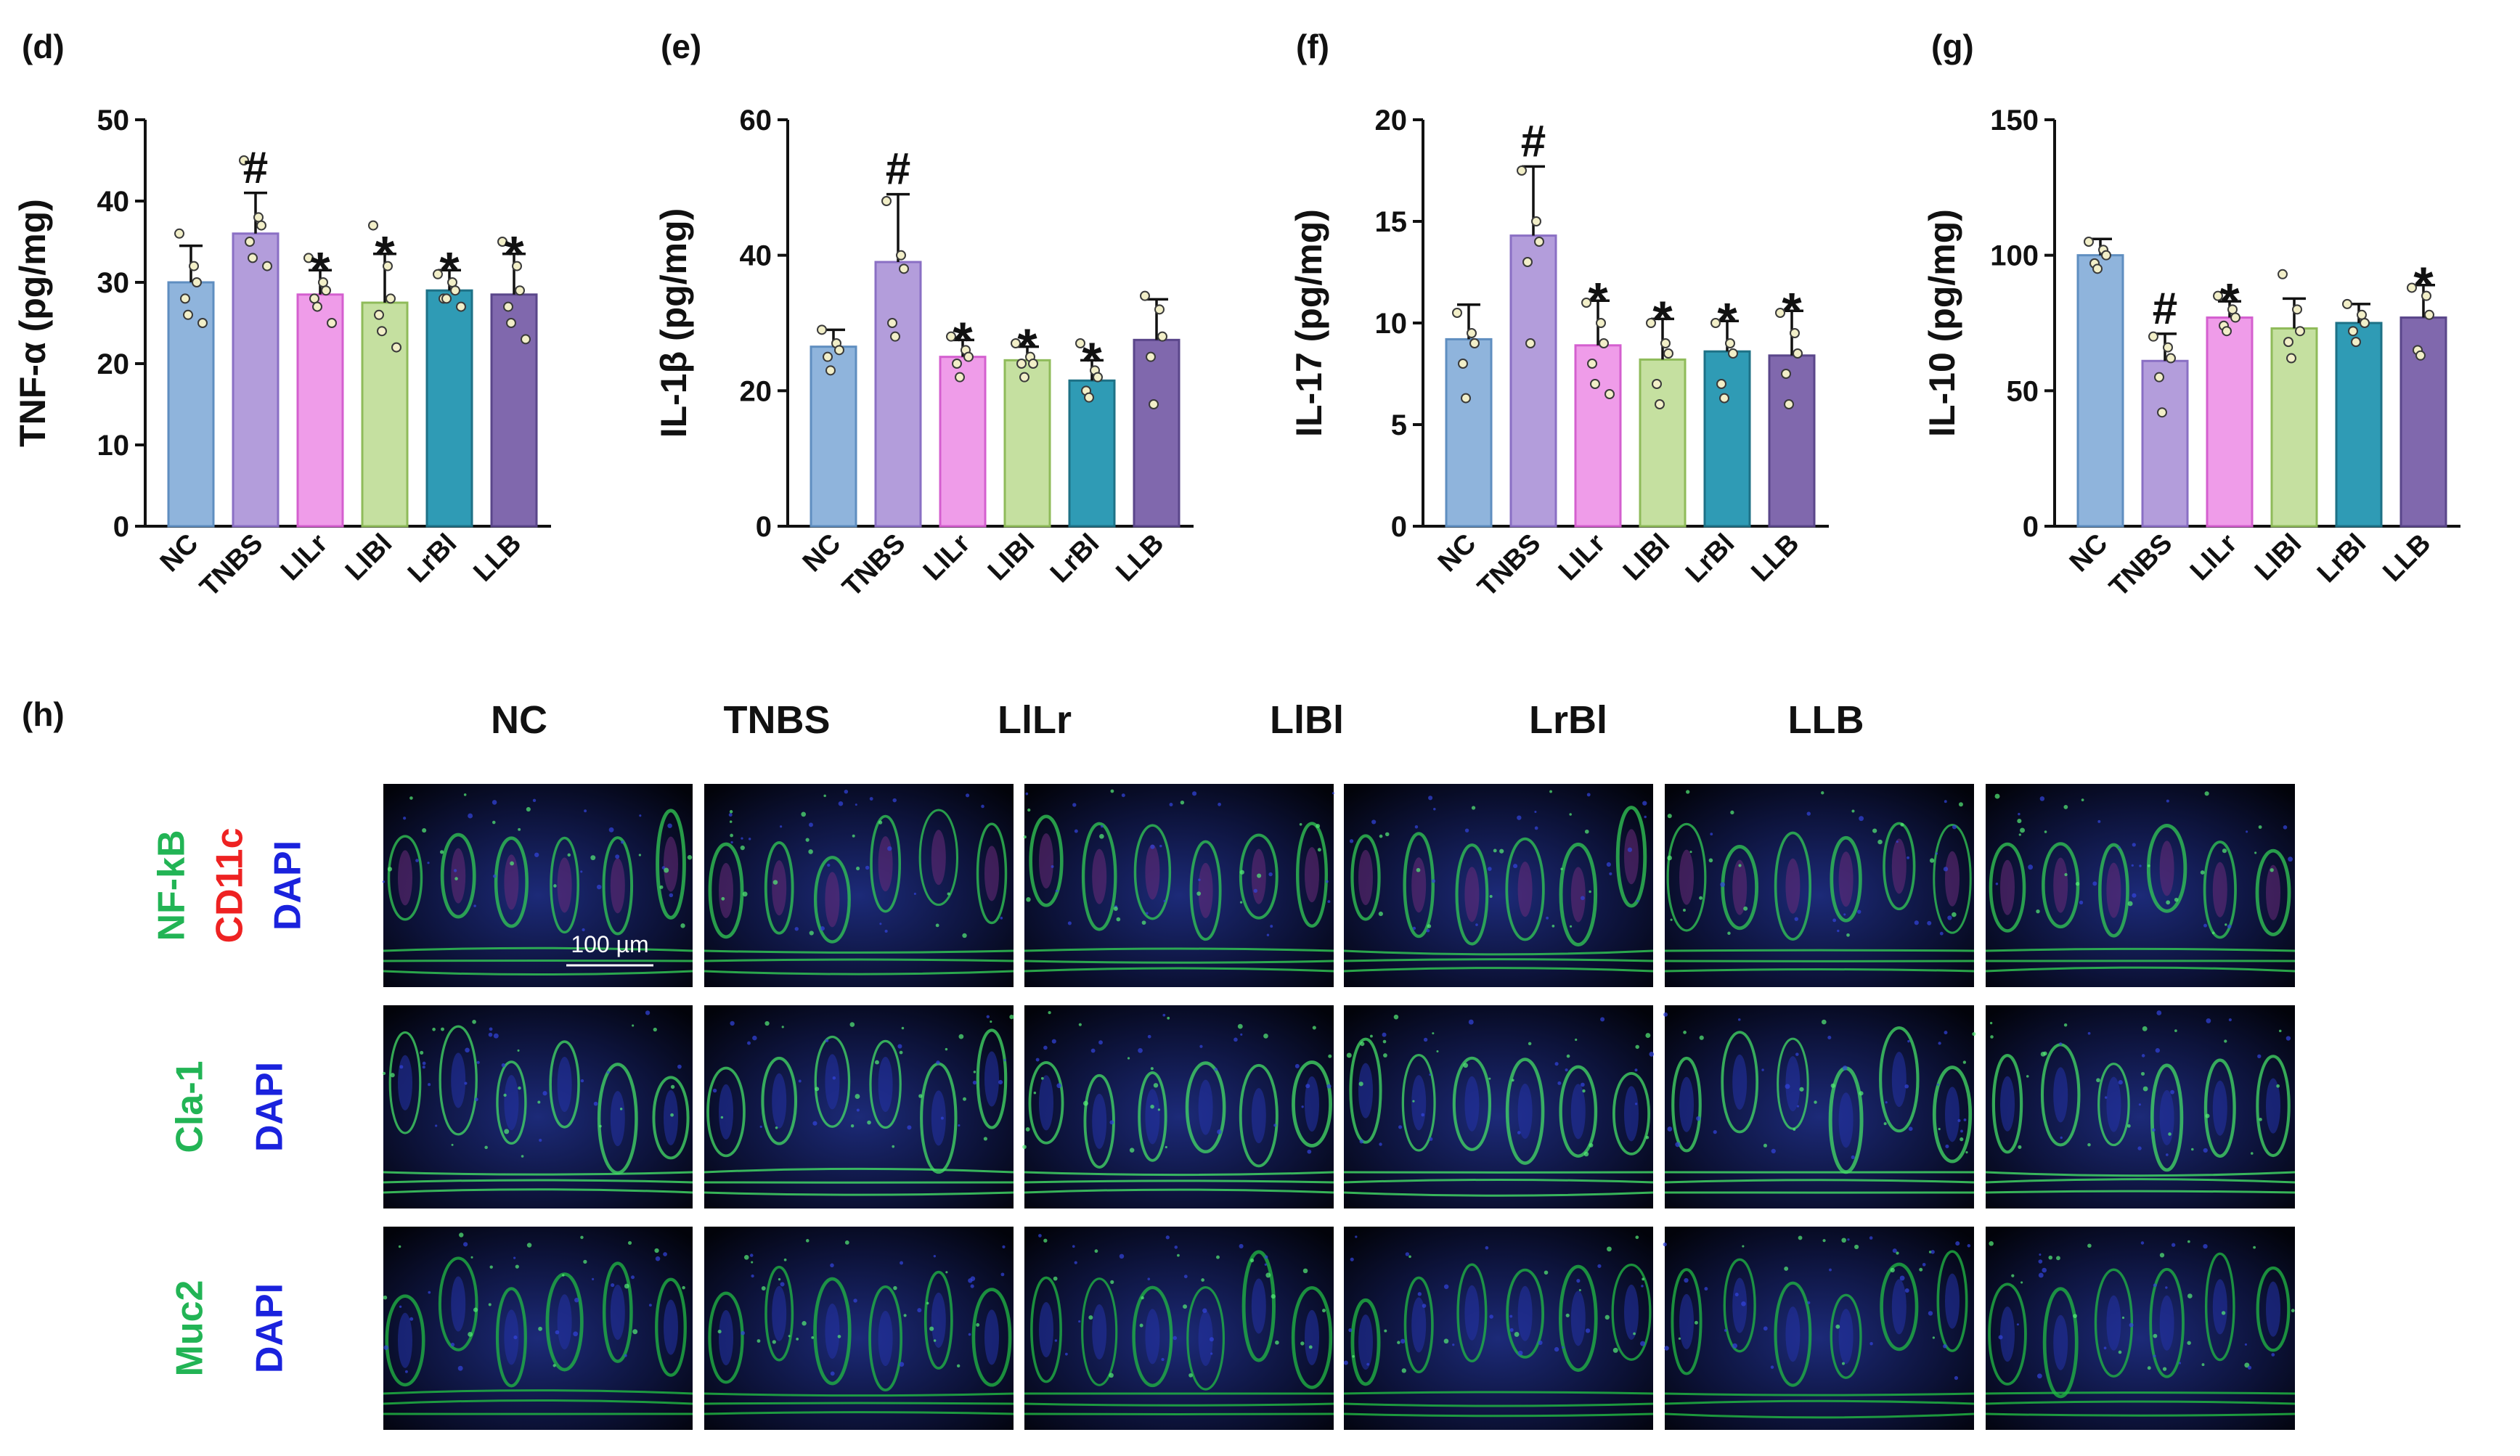  I want to click on bar-lrbl, so click(449, 408).